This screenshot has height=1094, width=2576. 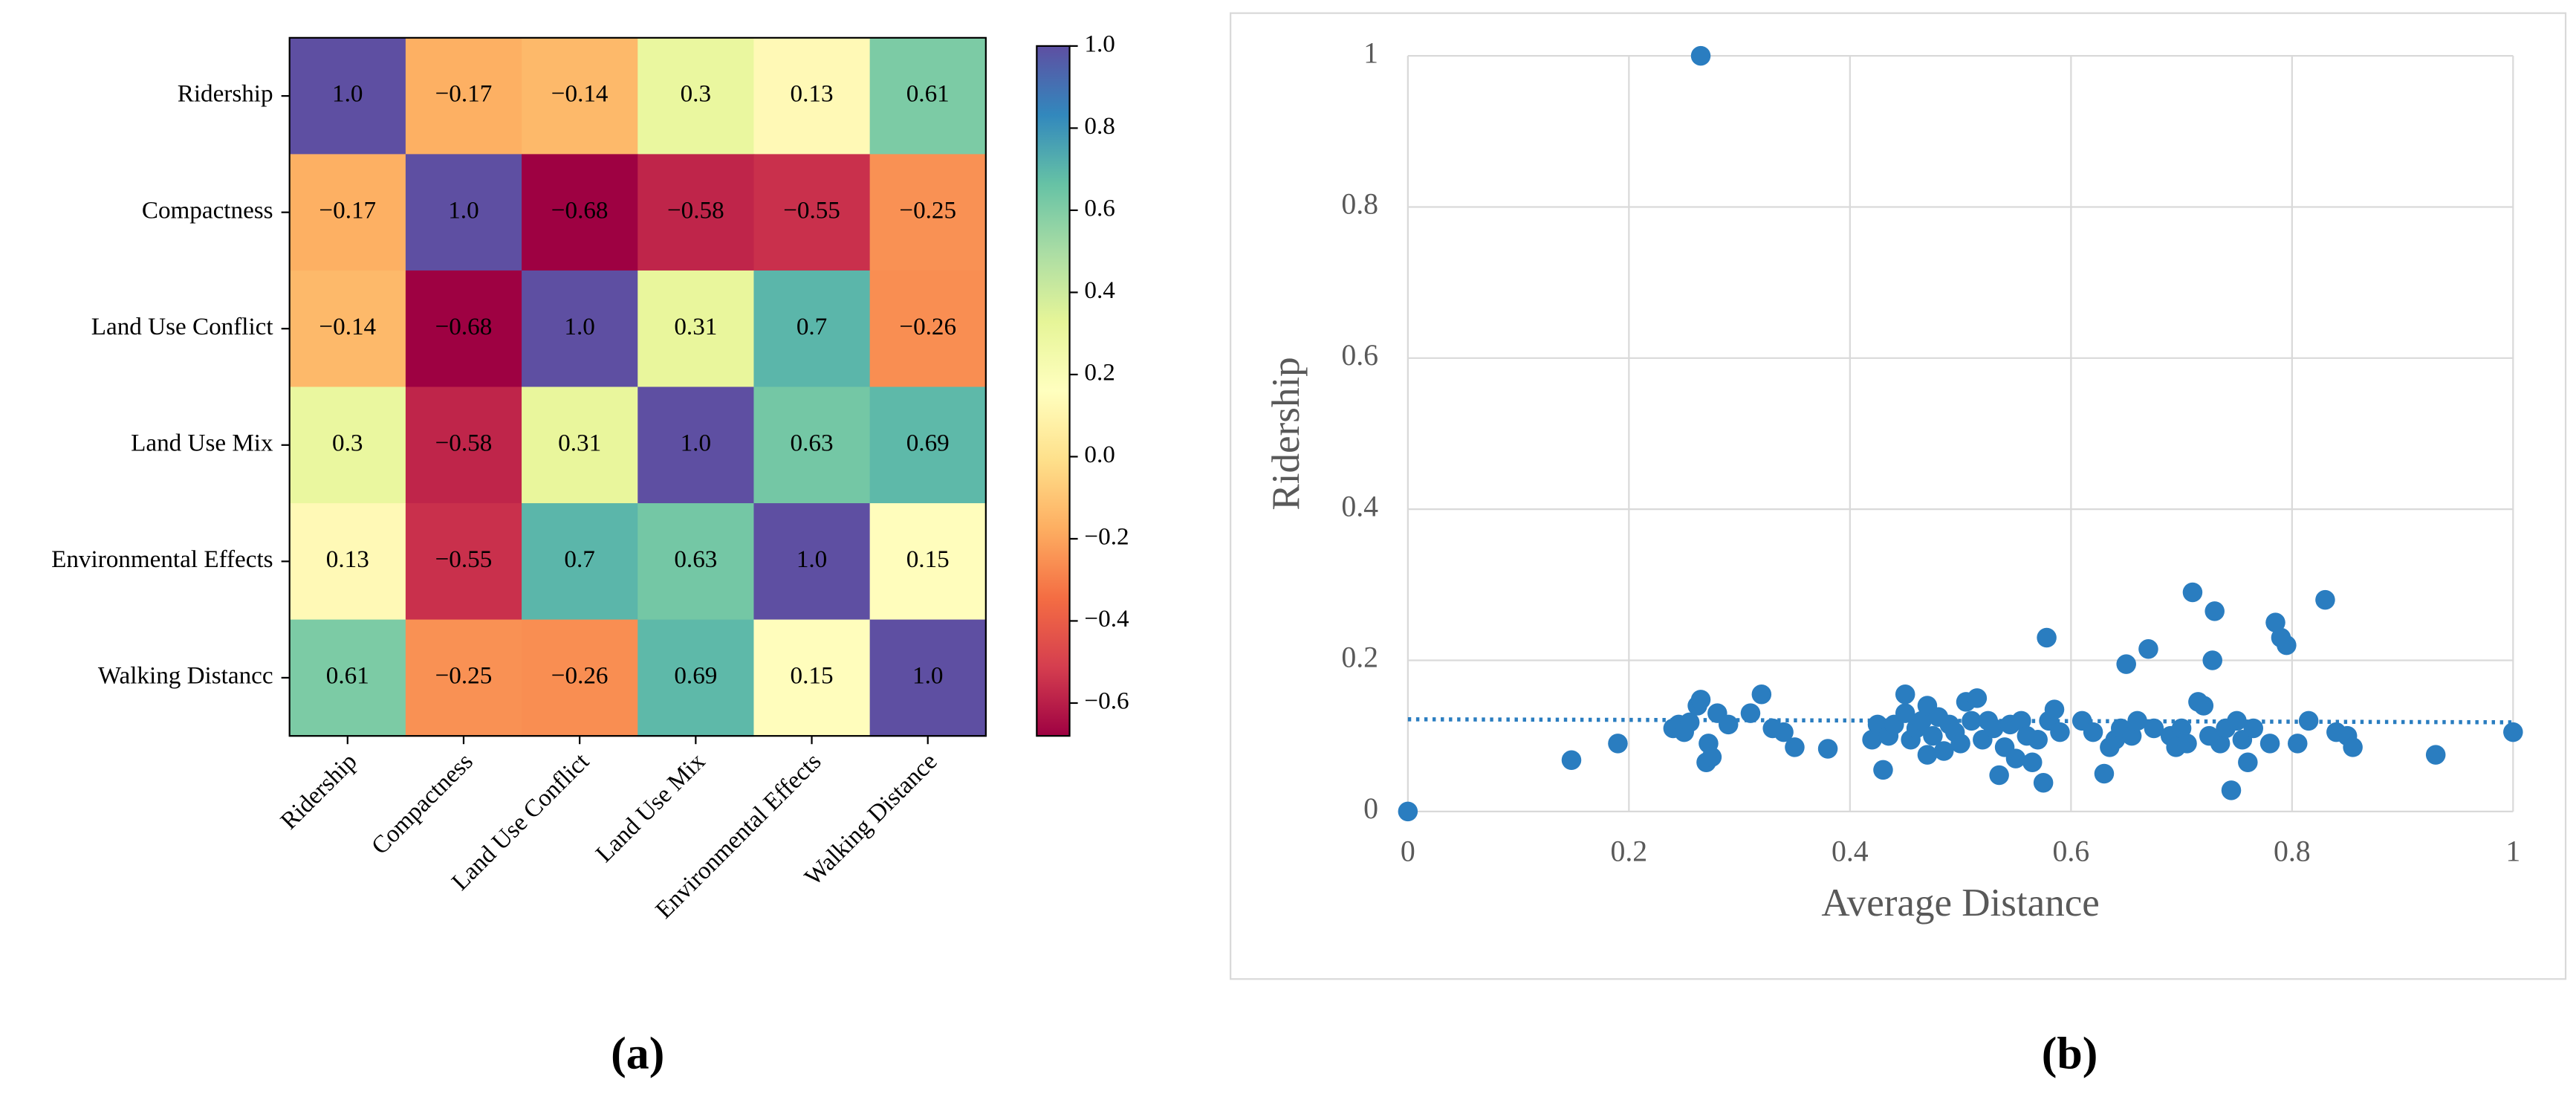 I want to click on colorbar-tick-label: 0.6, so click(x=1099, y=208).